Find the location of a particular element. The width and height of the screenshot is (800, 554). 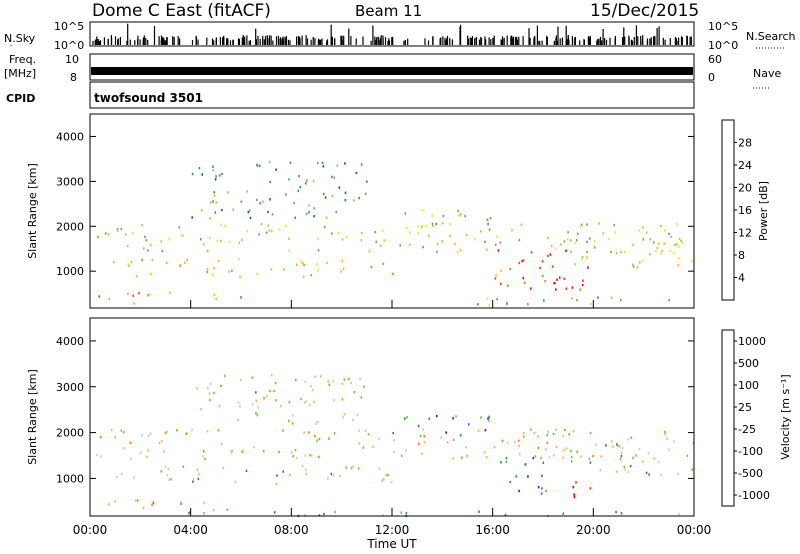

colorbar-tick-label: 100 is located at coordinates (748, 385).